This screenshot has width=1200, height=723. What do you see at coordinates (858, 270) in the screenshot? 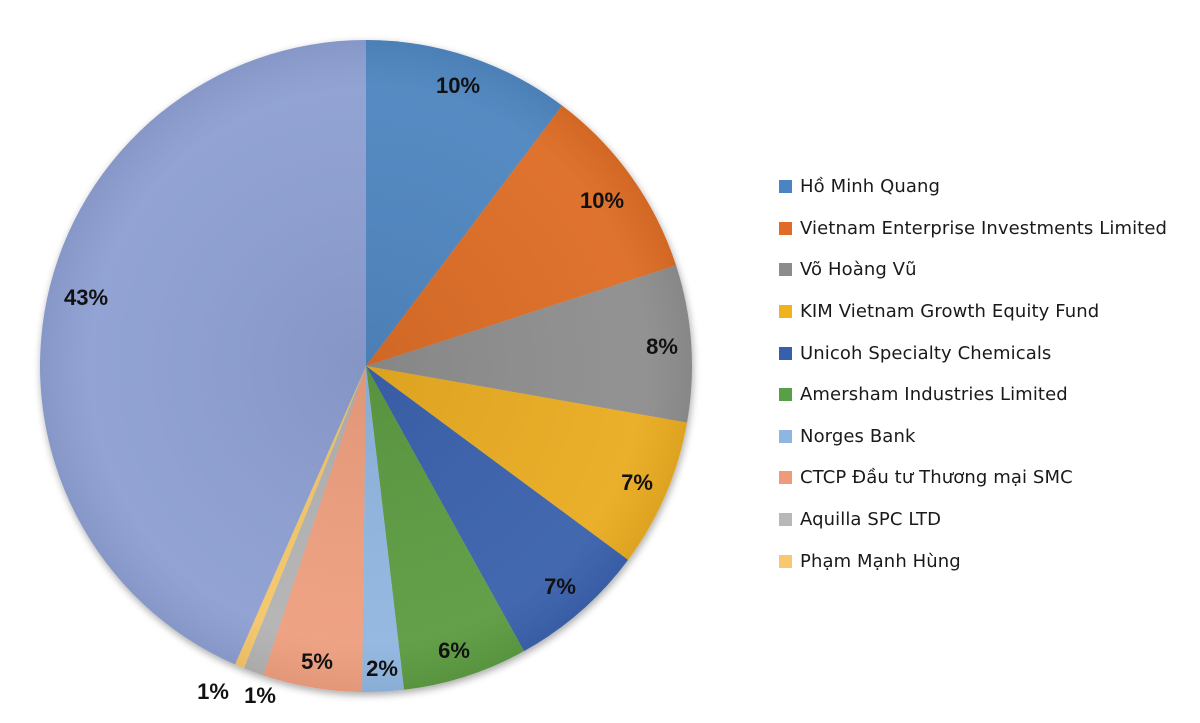
I see `legend-label: Võ Hoàng Vũ` at bounding box center [858, 270].